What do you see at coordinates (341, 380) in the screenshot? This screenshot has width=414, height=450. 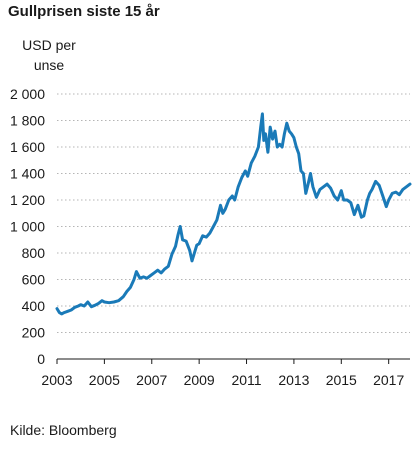 I see `x-tick-label: 2015` at bounding box center [341, 380].